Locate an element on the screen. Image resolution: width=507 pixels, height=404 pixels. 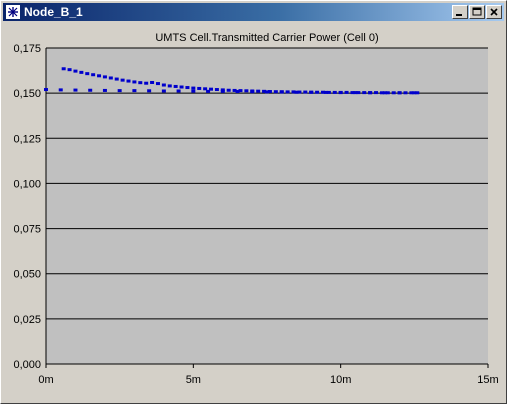
close-button is located at coordinates (494, 12).